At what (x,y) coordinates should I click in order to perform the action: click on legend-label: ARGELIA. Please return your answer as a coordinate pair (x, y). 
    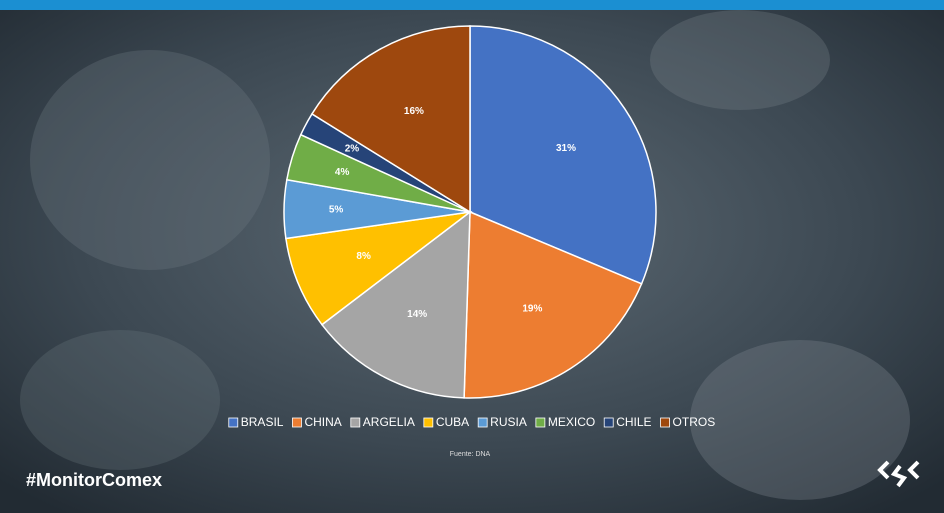
    Looking at the image, I should click on (389, 422).